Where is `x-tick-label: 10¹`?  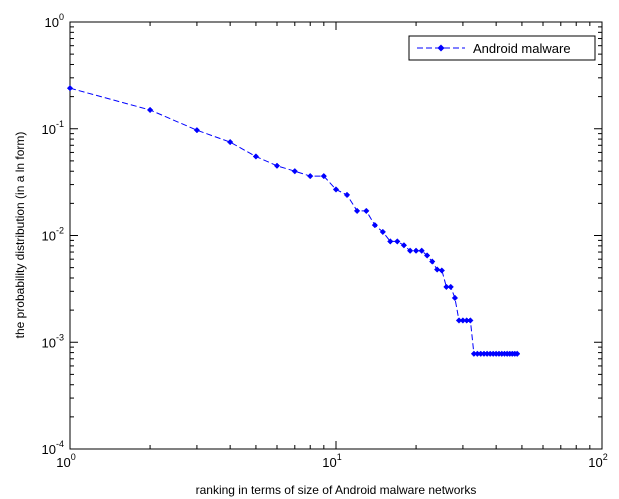
x-tick-label: 10¹ is located at coordinates (331, 461).